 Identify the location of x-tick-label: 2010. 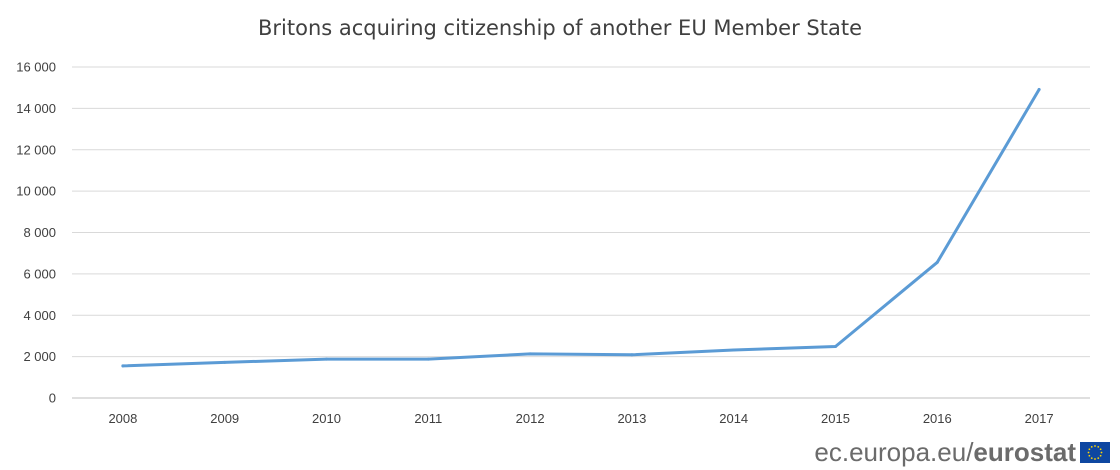
(326, 418).